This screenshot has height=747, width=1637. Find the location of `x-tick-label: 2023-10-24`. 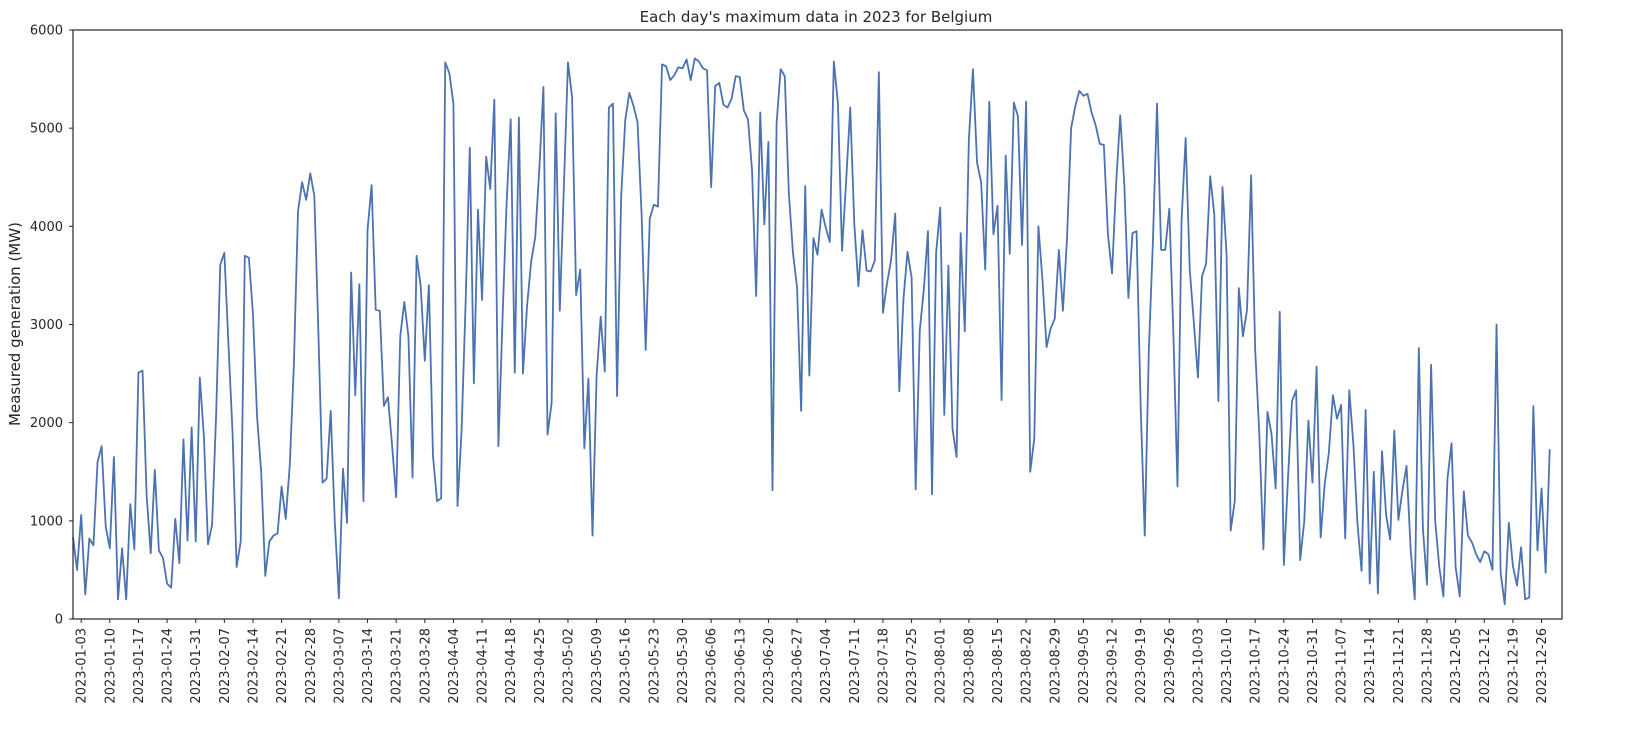

x-tick-label: 2023-10-24 is located at coordinates (1284, 666).